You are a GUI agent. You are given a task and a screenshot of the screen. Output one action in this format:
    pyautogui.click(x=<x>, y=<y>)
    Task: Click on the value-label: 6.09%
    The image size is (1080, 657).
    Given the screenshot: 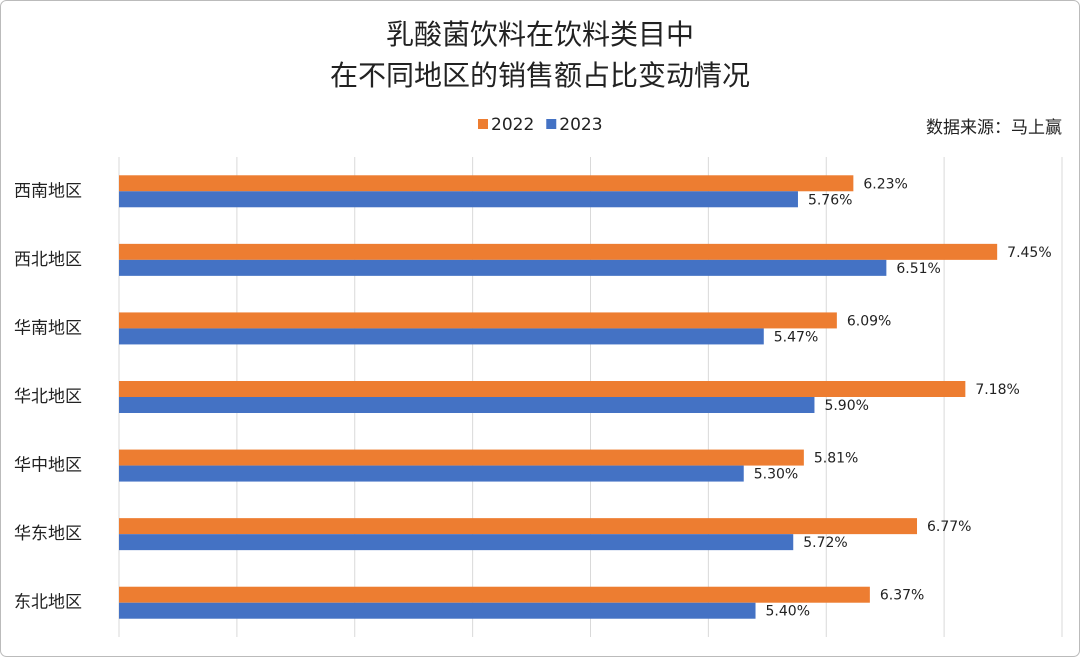 What is the action you would take?
    pyautogui.click(x=869, y=321)
    